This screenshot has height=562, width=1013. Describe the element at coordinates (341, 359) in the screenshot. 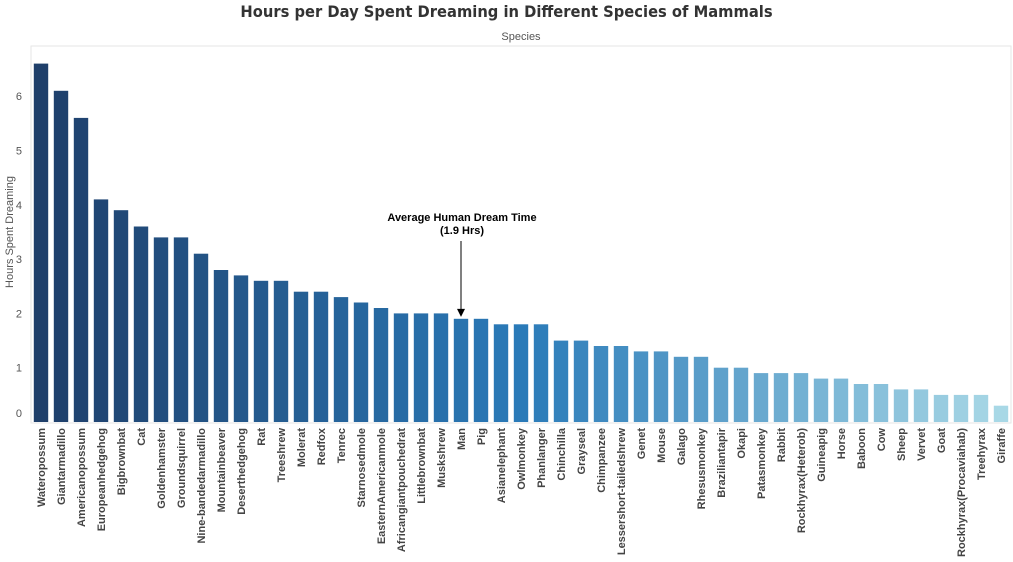

I see `bar-tenrec` at that location.